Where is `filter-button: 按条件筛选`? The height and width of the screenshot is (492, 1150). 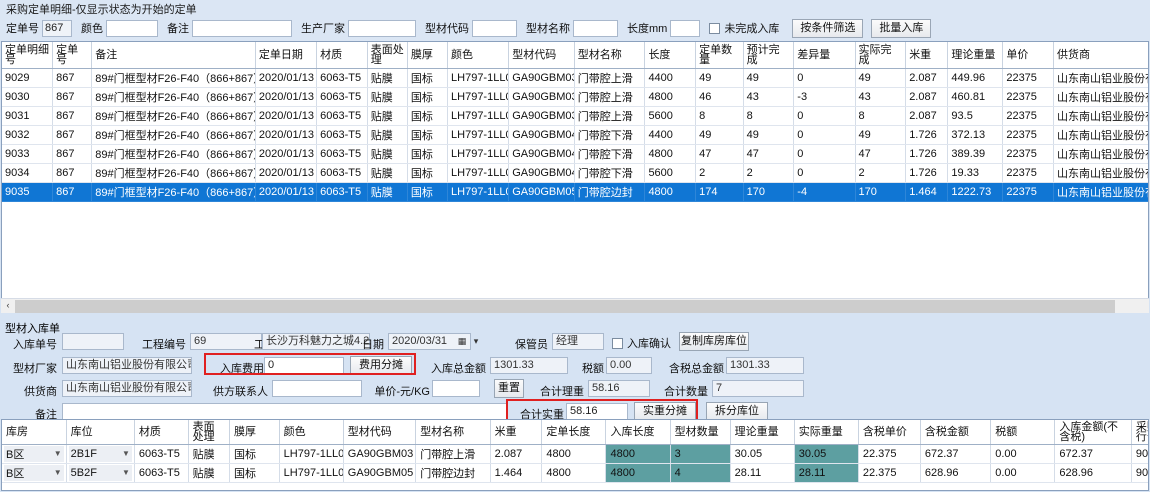
filter-button: 按条件筛选 is located at coordinates (828, 28).